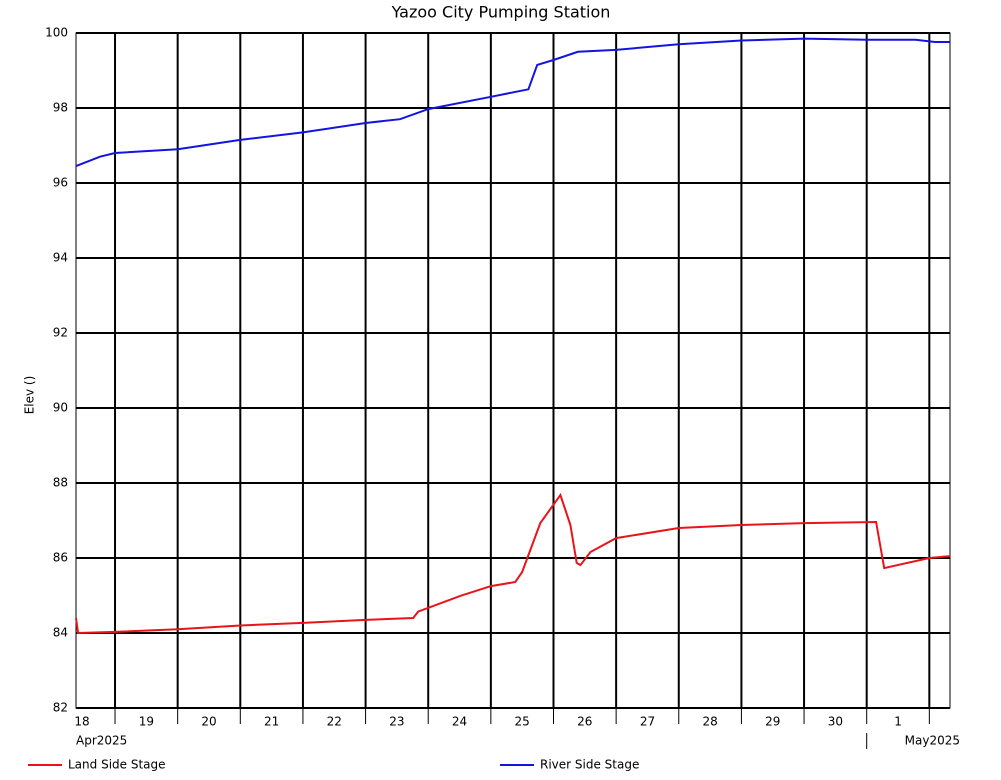  Describe the element at coordinates (772, 722) in the screenshot. I see `x-tick-label: 29` at that location.